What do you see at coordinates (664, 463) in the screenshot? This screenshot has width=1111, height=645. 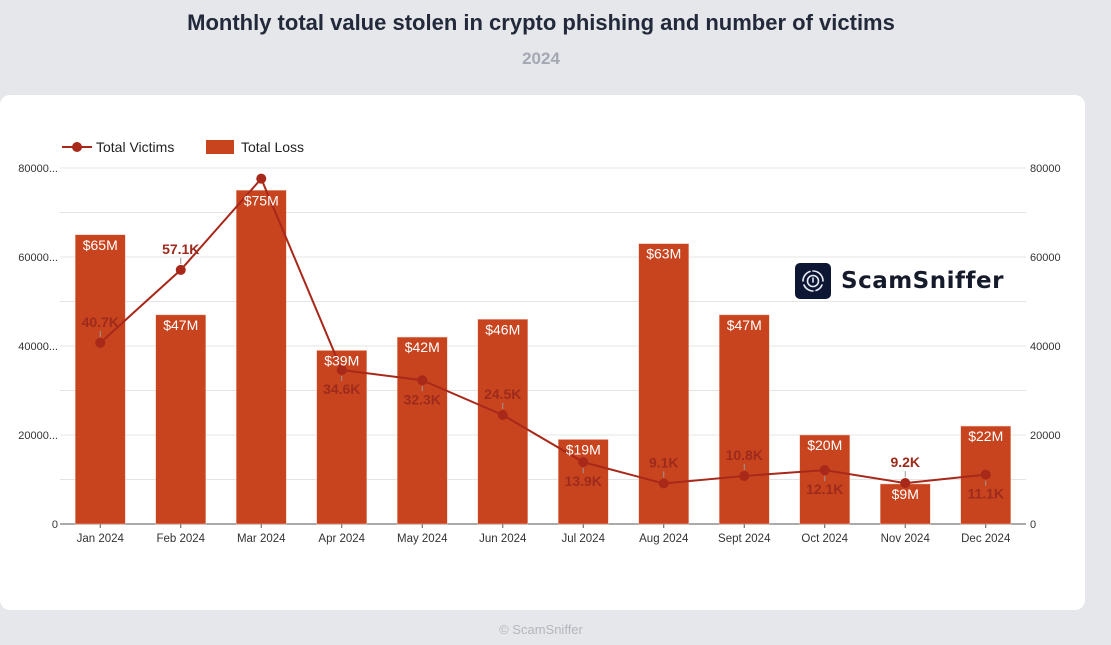 I see `victims-data-label: 9.1K` at bounding box center [664, 463].